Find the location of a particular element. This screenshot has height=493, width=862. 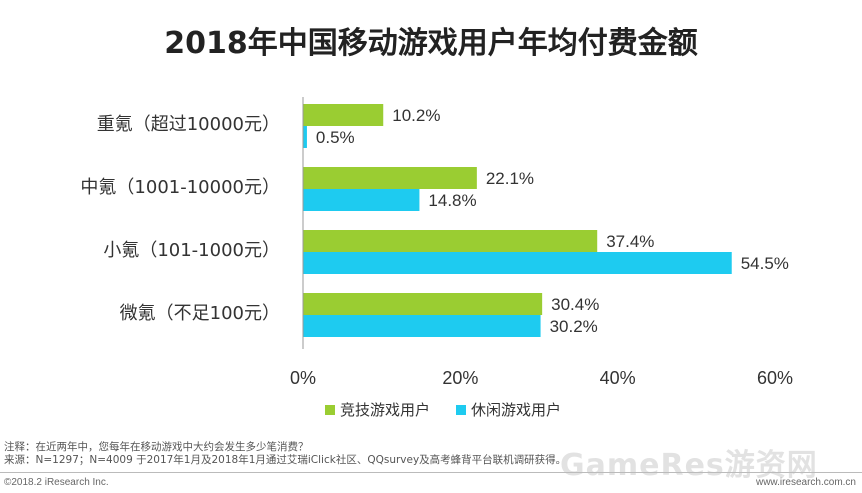

watermark: GameRes游资网 is located at coordinates (689, 465).